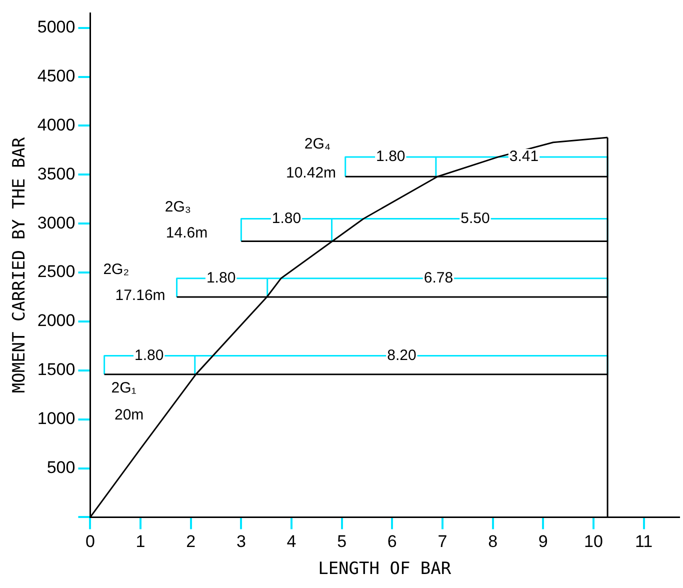  What do you see at coordinates (543, 542) in the screenshot?
I see `x-tick-label: 9` at bounding box center [543, 542].